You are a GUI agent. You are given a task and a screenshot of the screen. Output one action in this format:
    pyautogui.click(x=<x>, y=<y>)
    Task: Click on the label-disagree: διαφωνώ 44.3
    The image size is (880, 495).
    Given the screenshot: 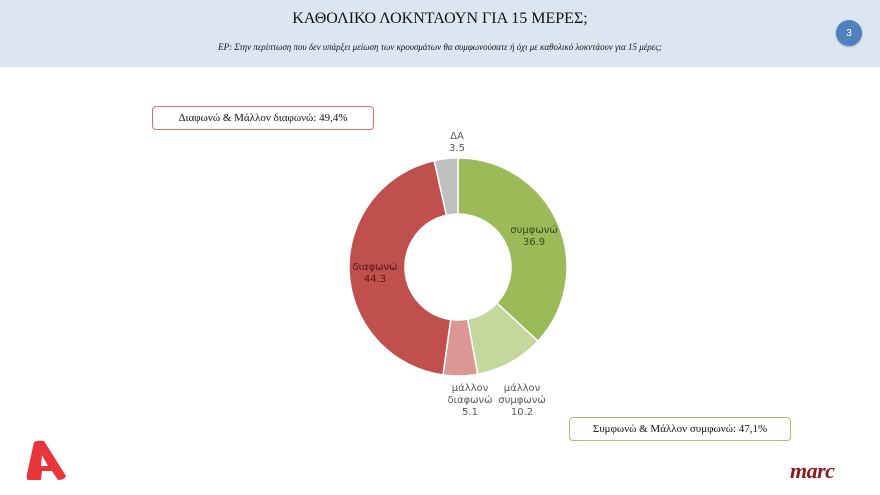 What is the action you would take?
    pyautogui.click(x=375, y=274)
    